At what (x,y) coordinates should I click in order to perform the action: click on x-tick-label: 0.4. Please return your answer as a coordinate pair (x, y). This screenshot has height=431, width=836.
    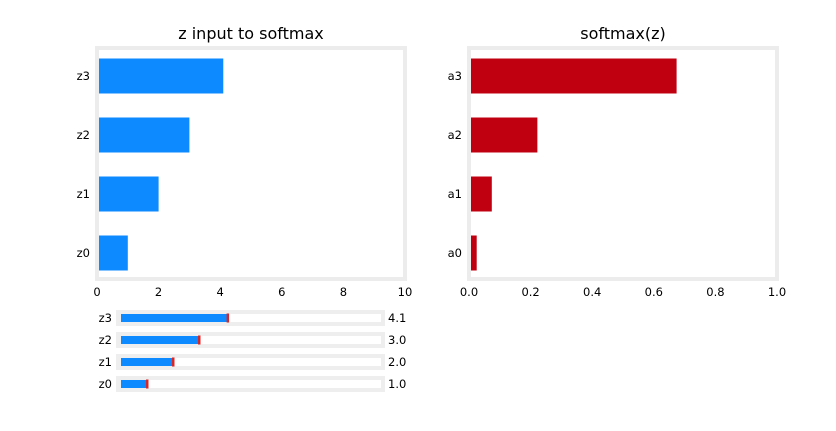
    Looking at the image, I should click on (592, 292).